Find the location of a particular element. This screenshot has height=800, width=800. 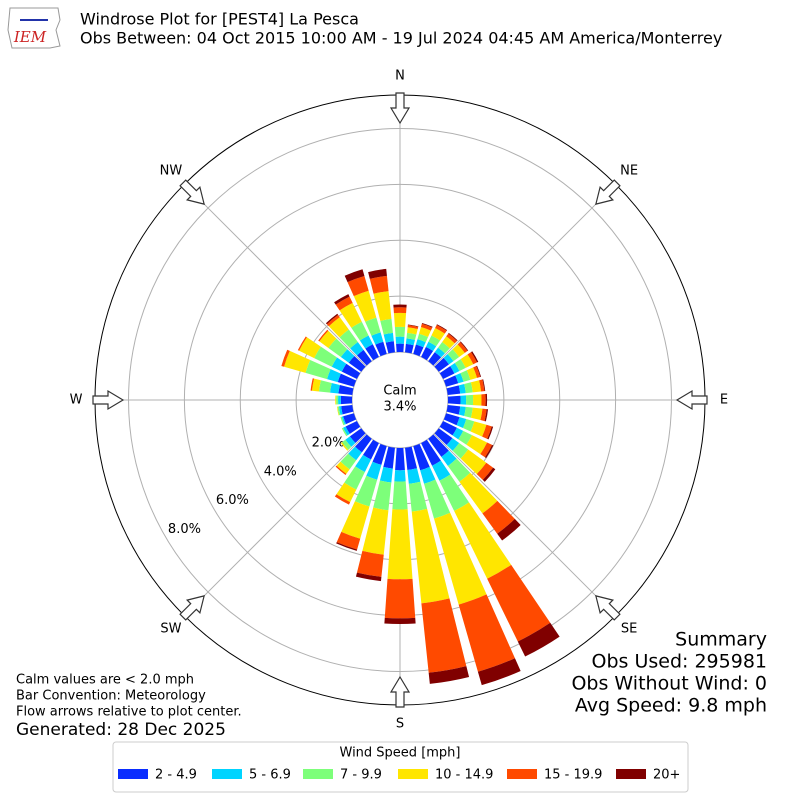

calm-value: 3.4% is located at coordinates (399, 407).